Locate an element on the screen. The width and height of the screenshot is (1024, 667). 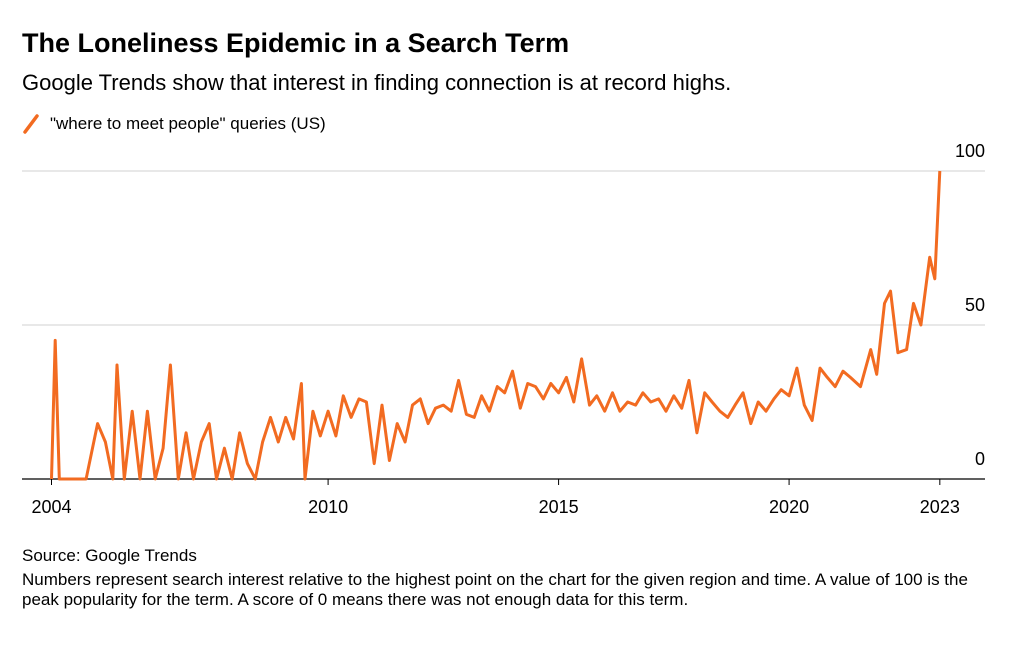
x-tick-label: 2020 is located at coordinates (789, 507).